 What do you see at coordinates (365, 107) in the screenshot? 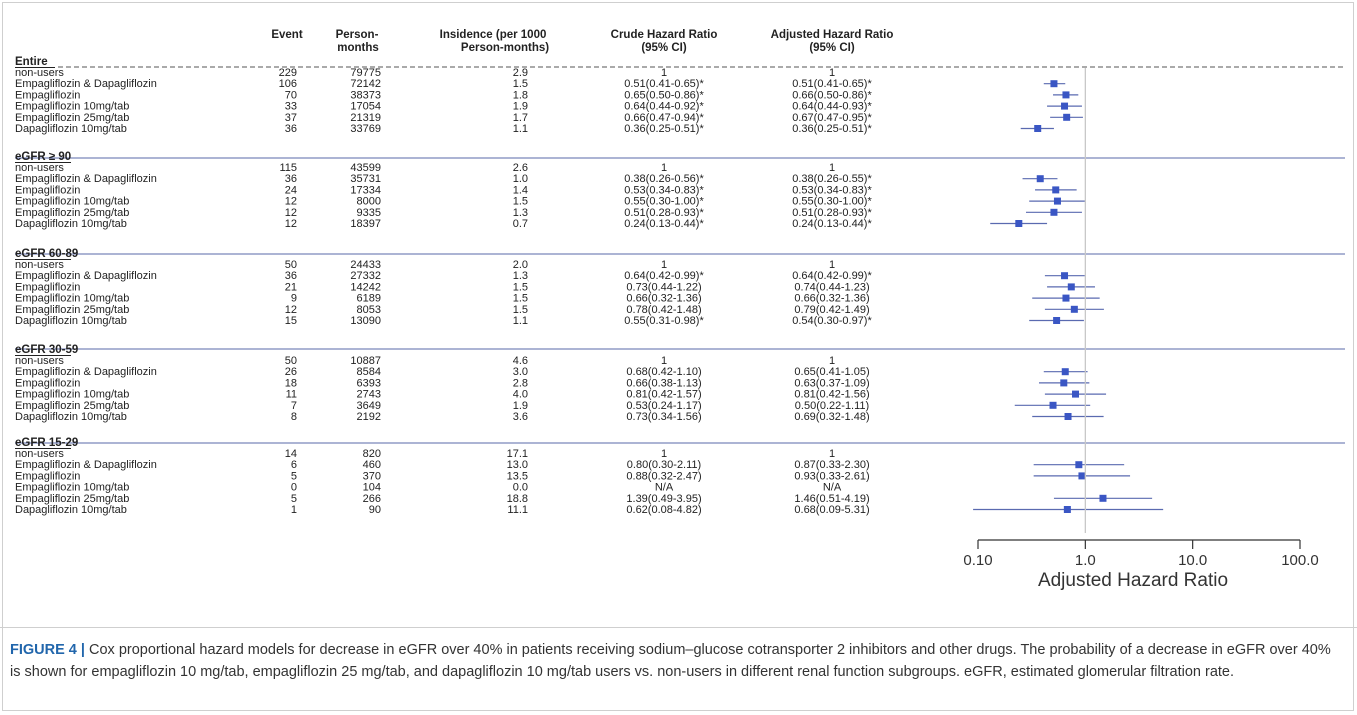
I see `row-person-months: 17054` at bounding box center [365, 107].